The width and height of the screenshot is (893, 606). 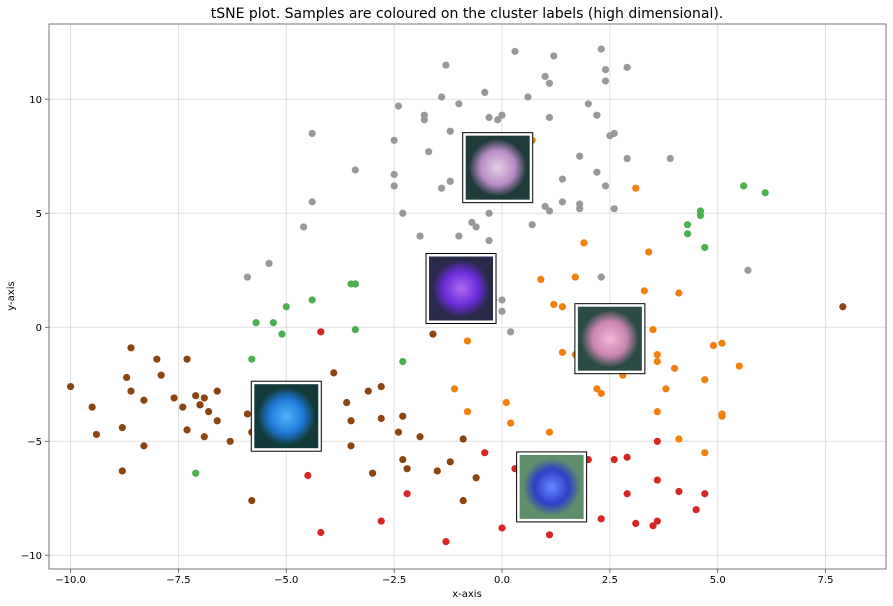 I want to click on purple-cell-inset, so click(x=498, y=168).